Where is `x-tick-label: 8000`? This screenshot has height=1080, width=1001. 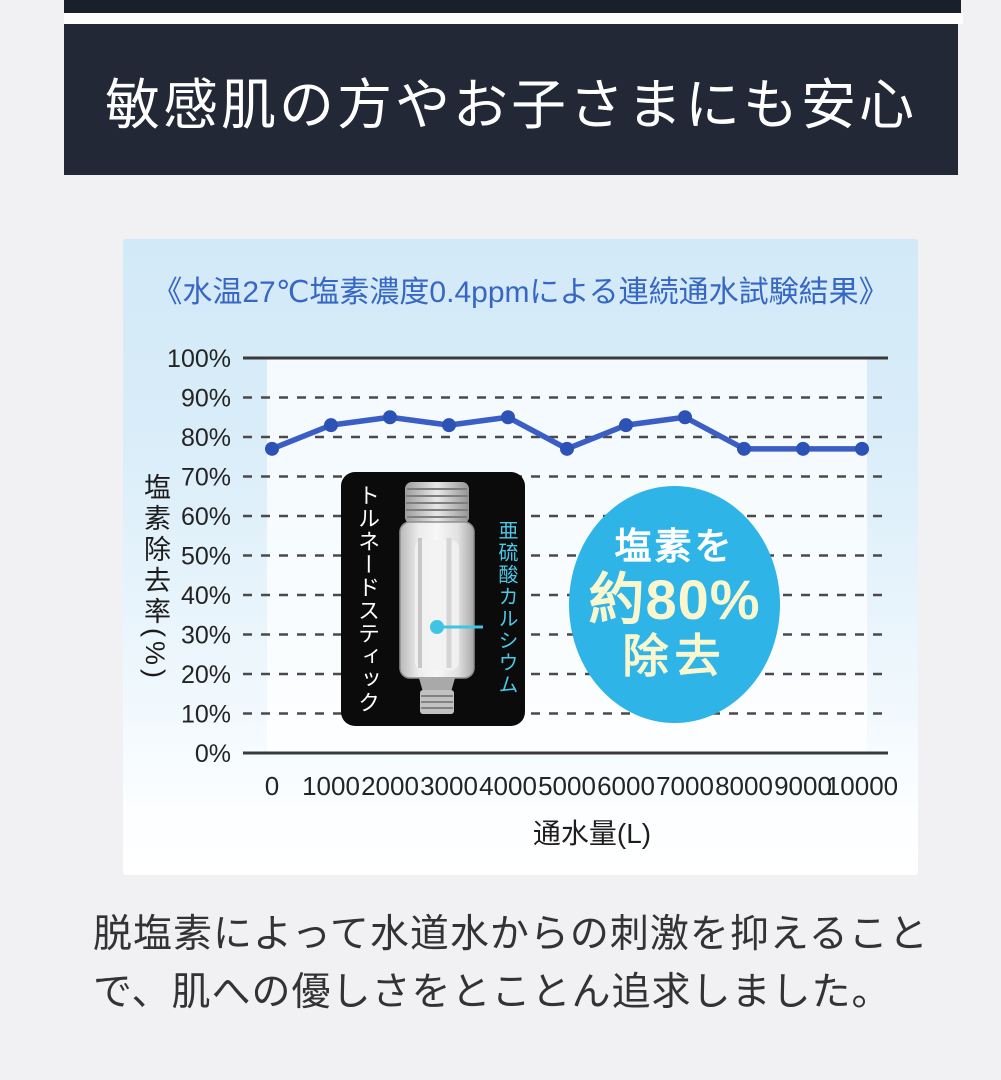
x-tick-label: 8000 is located at coordinates (744, 786).